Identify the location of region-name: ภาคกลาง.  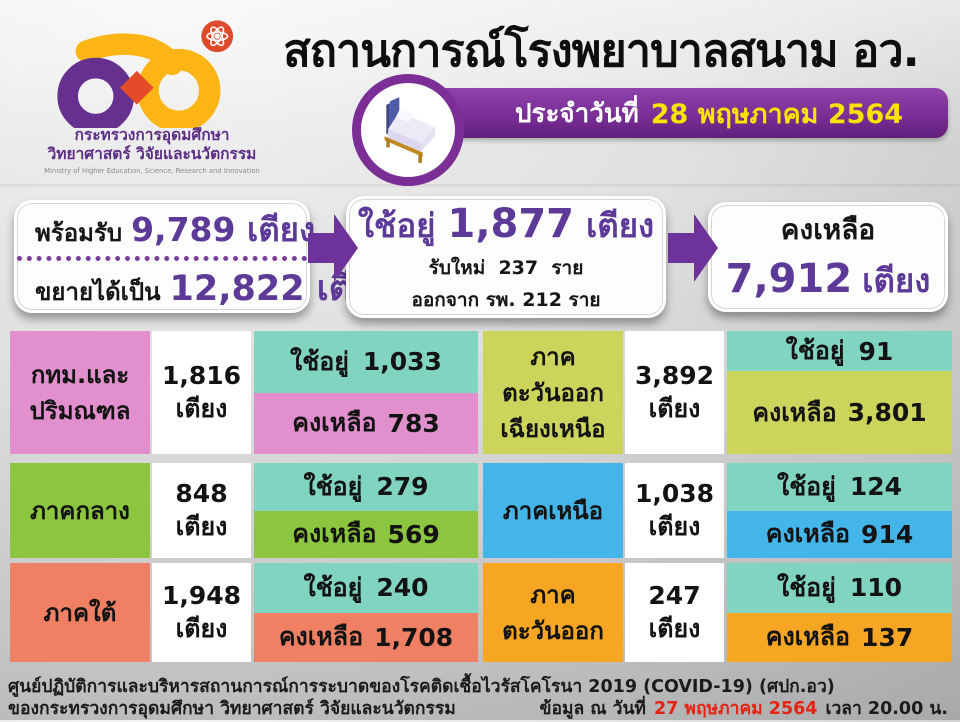
(80, 510).